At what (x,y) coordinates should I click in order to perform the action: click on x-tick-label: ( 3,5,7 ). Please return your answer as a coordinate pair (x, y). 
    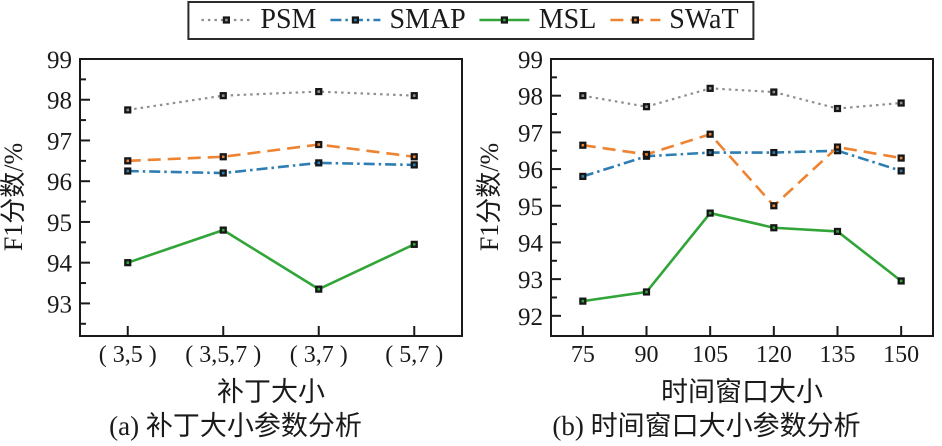
    Looking at the image, I should click on (223, 355).